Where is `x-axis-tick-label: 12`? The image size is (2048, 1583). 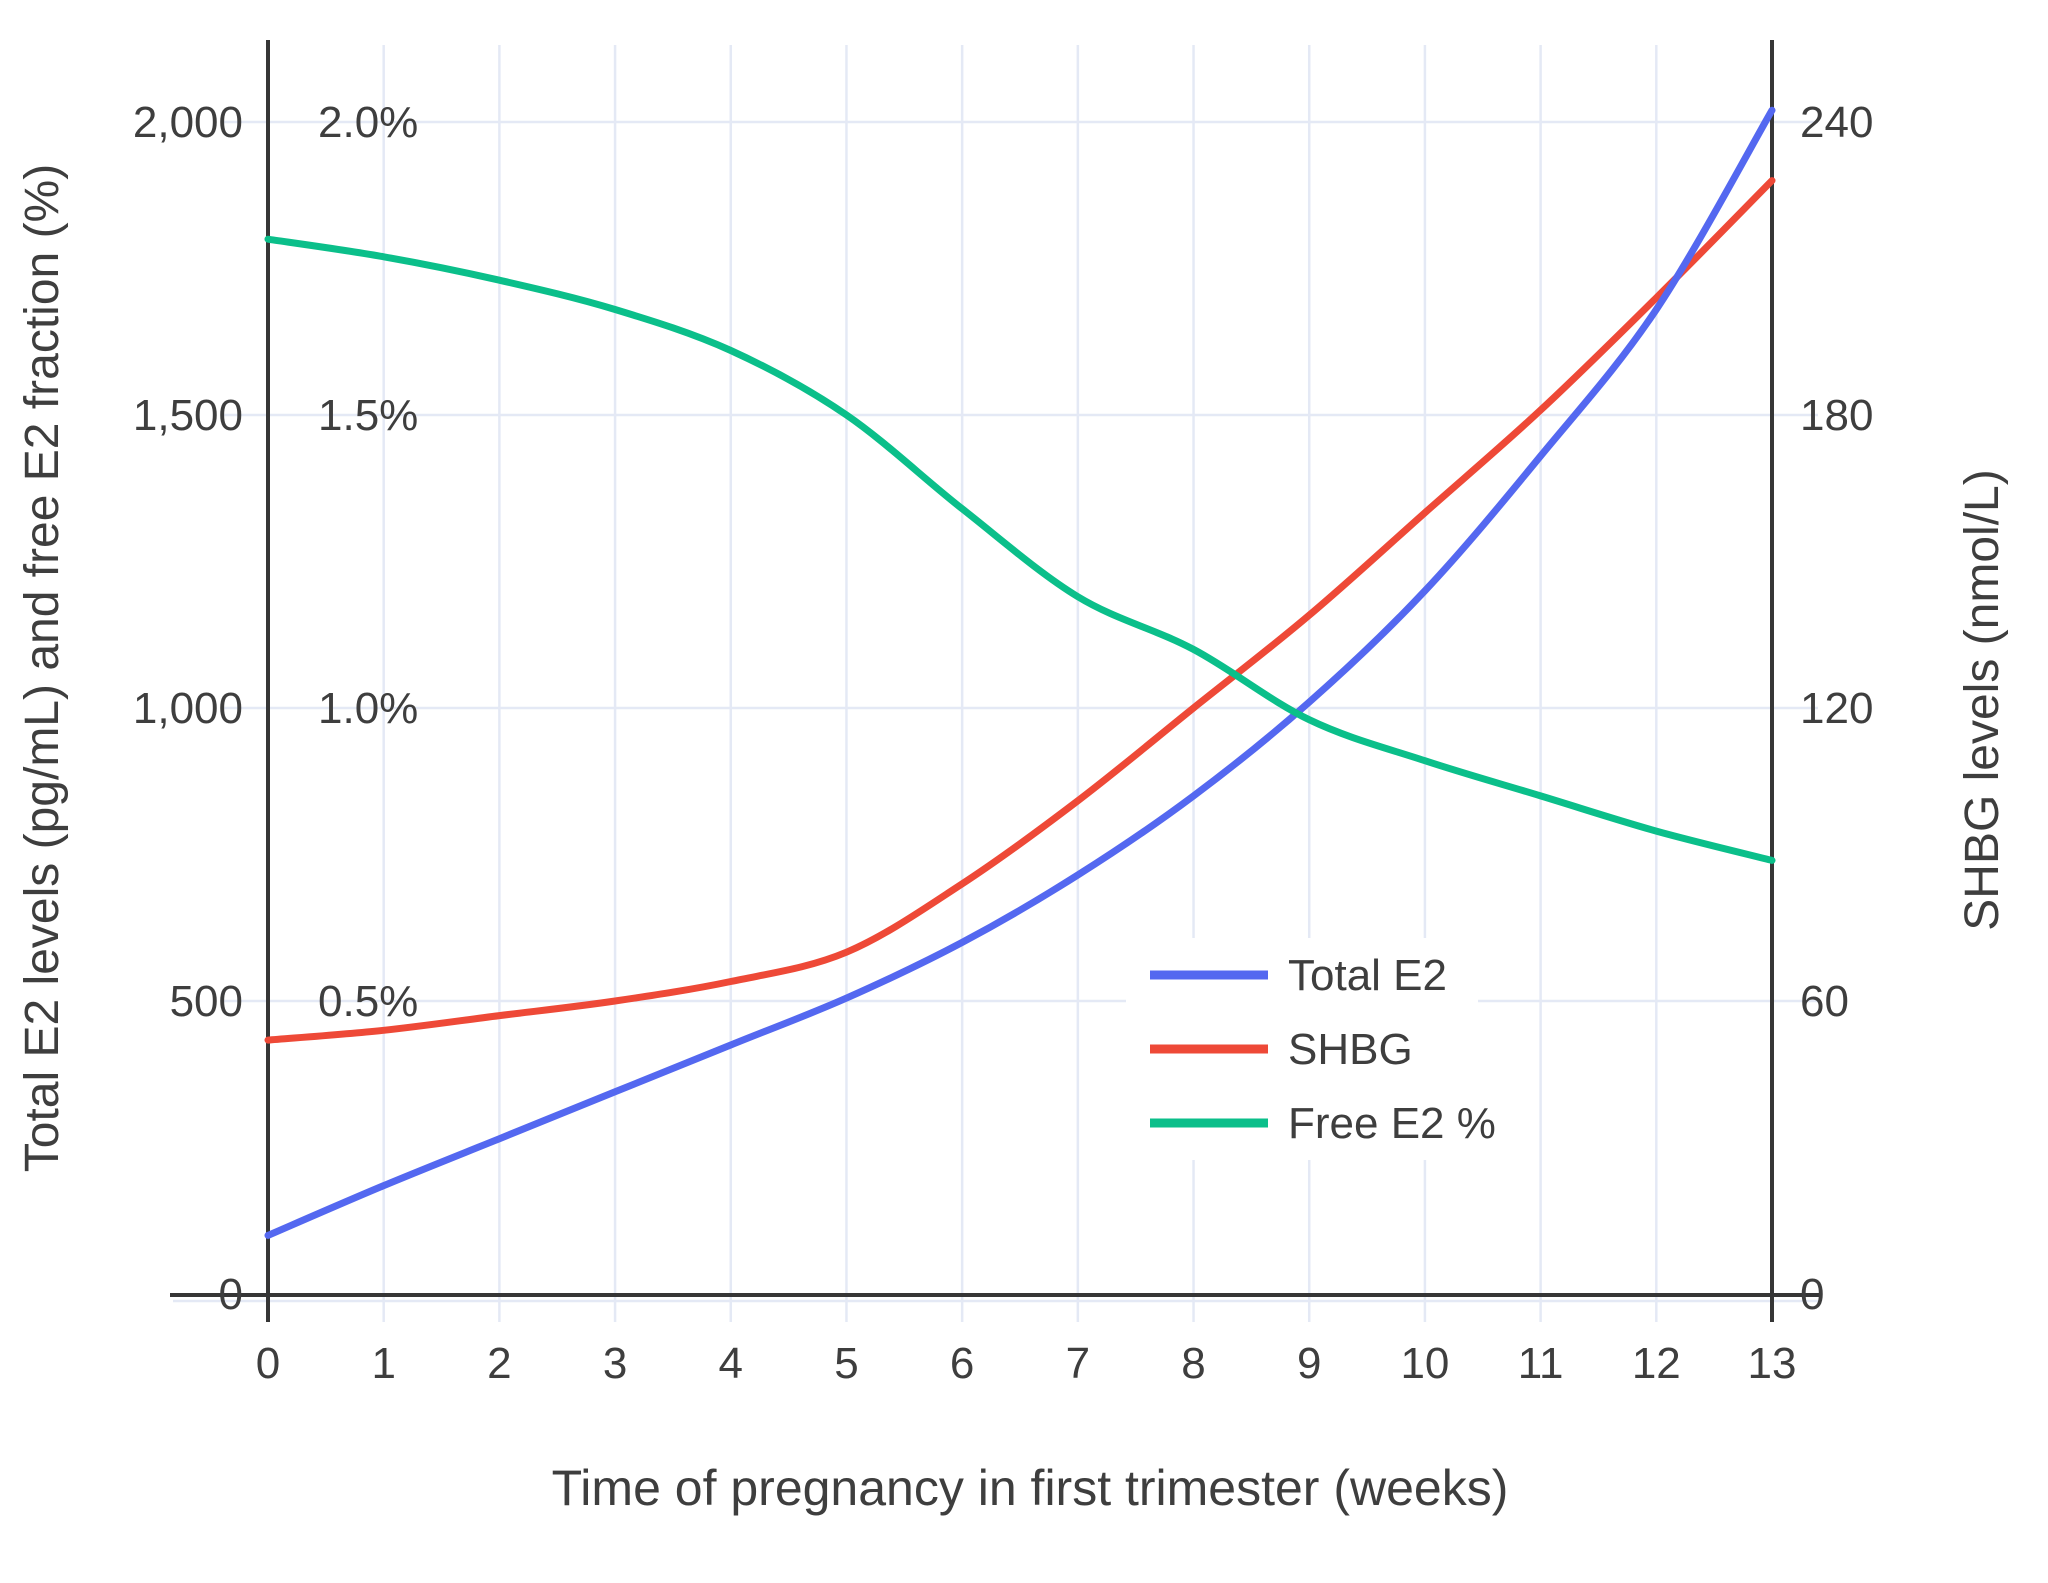
x-axis-tick-label: 12 is located at coordinates (1656, 1363).